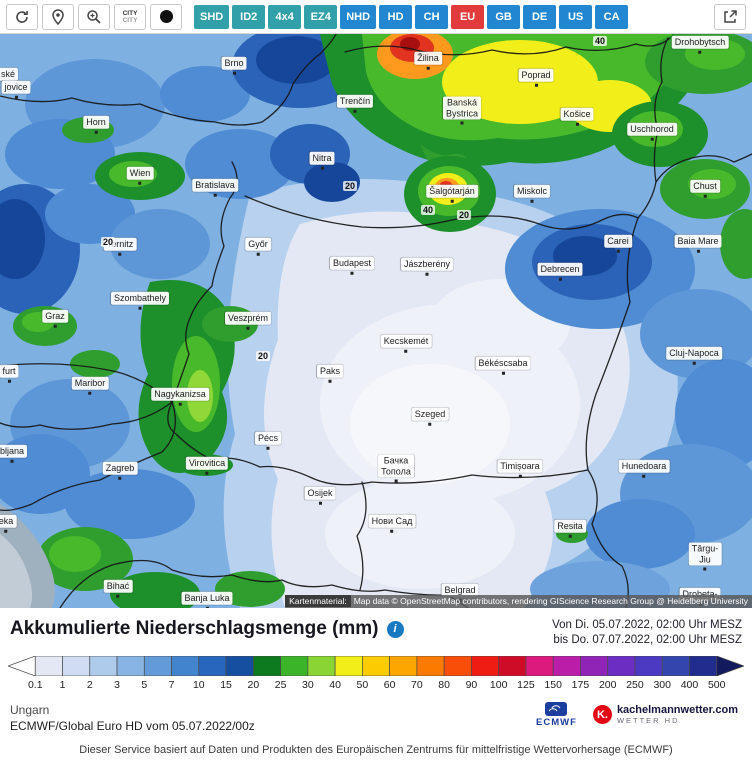 The image size is (752, 768). I want to click on scale-value: 70, so click(417, 684).